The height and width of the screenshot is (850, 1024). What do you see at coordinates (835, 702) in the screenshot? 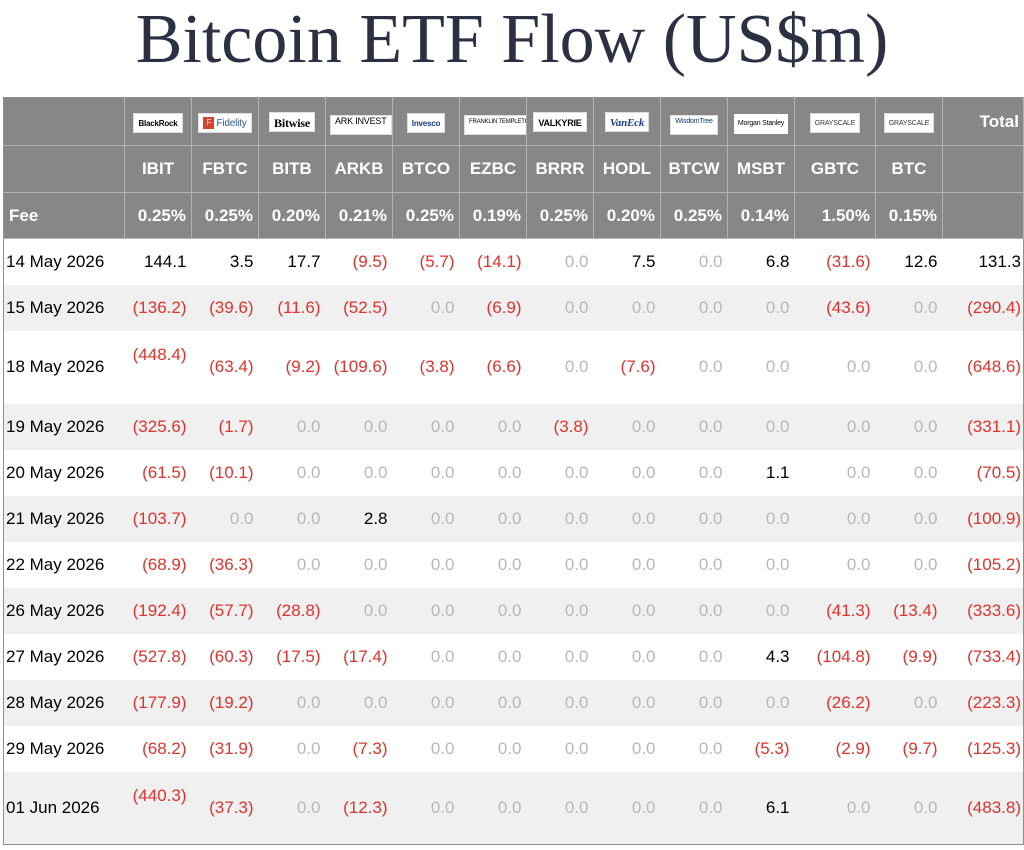
I see `flow-cell: (26.2)` at bounding box center [835, 702].